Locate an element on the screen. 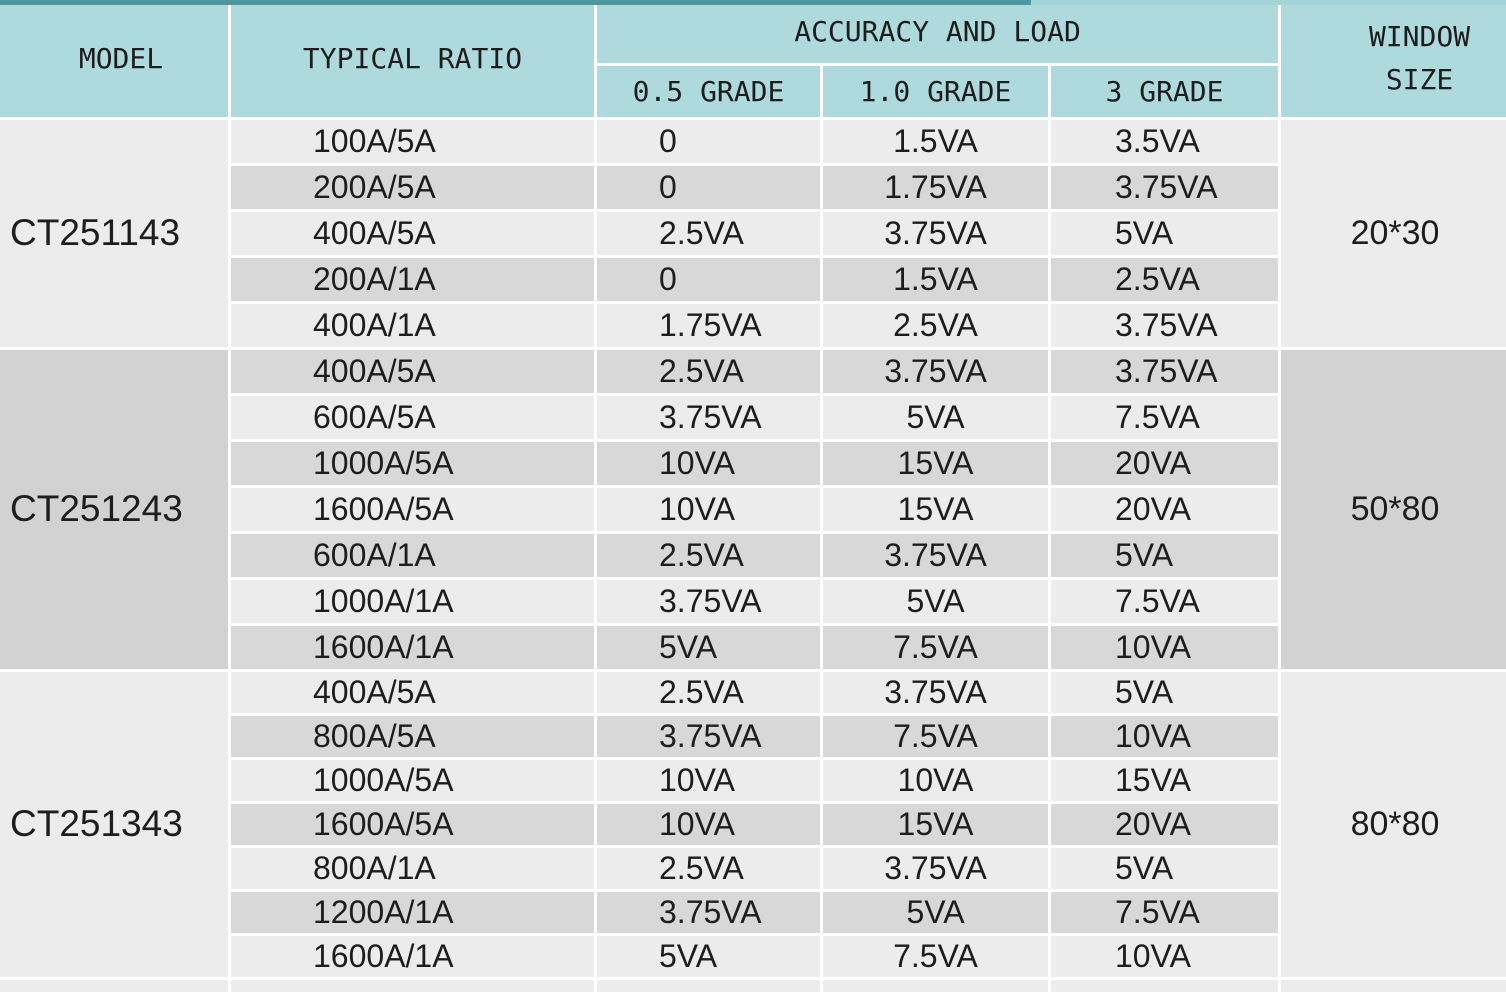 This screenshot has height=998, width=1506. grade-05-cell: 1.75VA is located at coordinates (708, 325).